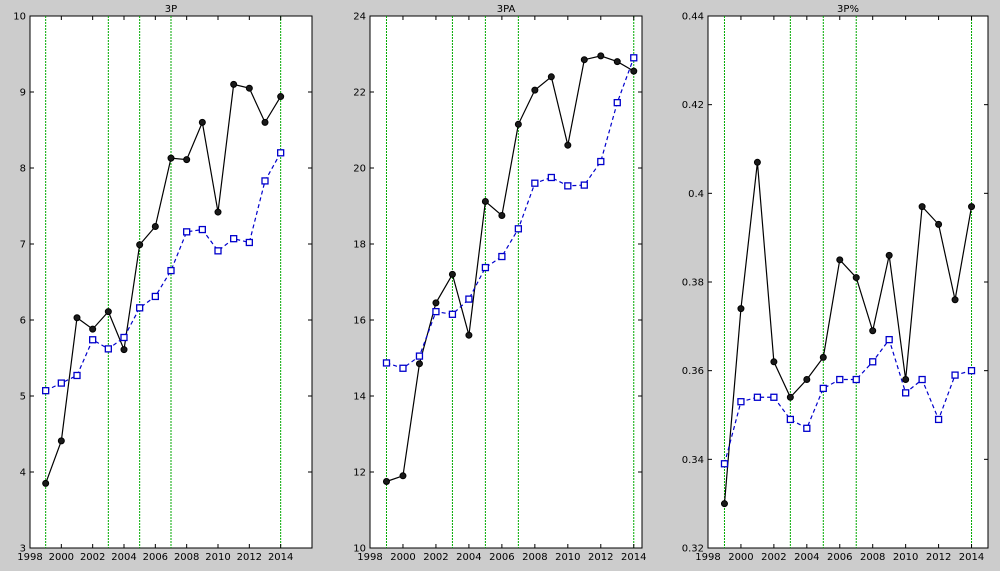 This screenshot has height=571, width=1000. What do you see at coordinates (806, 557) in the screenshot?
I see `x-tick-label: 2004` at bounding box center [806, 557].